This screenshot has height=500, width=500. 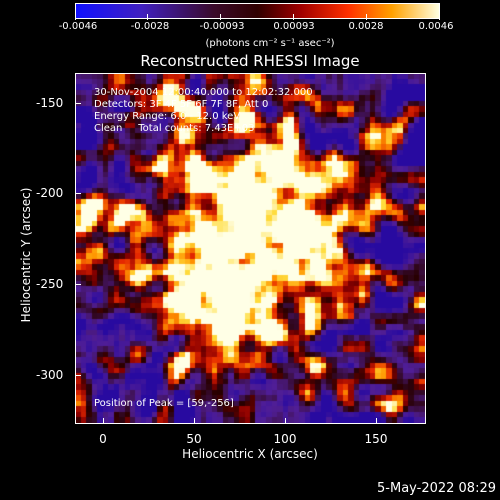 What do you see at coordinates (26, 255) in the screenshot?
I see `y-axis-label: Heliocentric Y (arcsec)` at bounding box center [26, 255].